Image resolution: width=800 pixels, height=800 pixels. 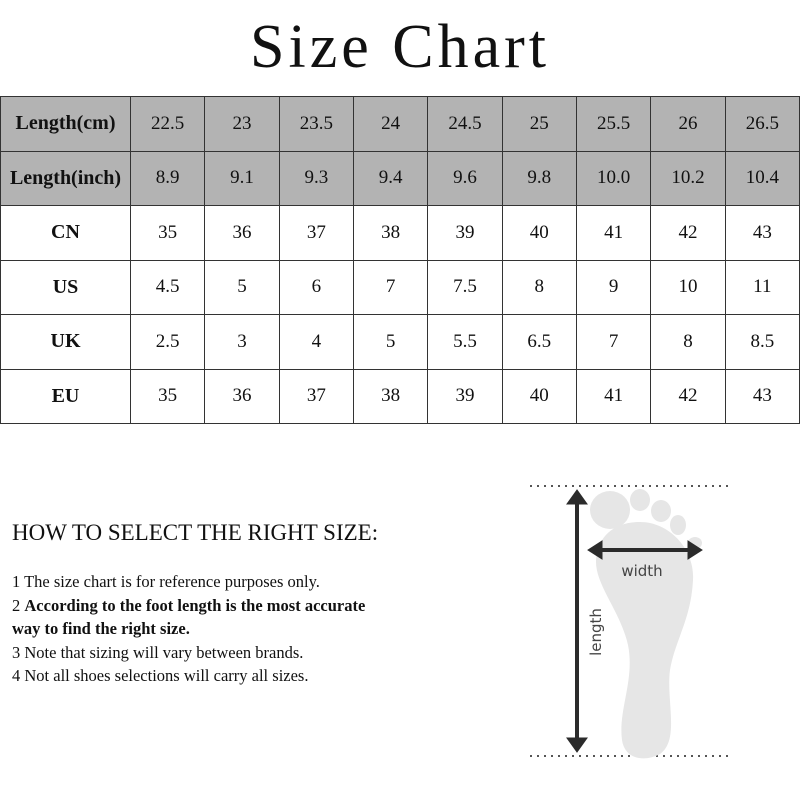 I want to click on table-cell: 26, so click(x=688, y=124).